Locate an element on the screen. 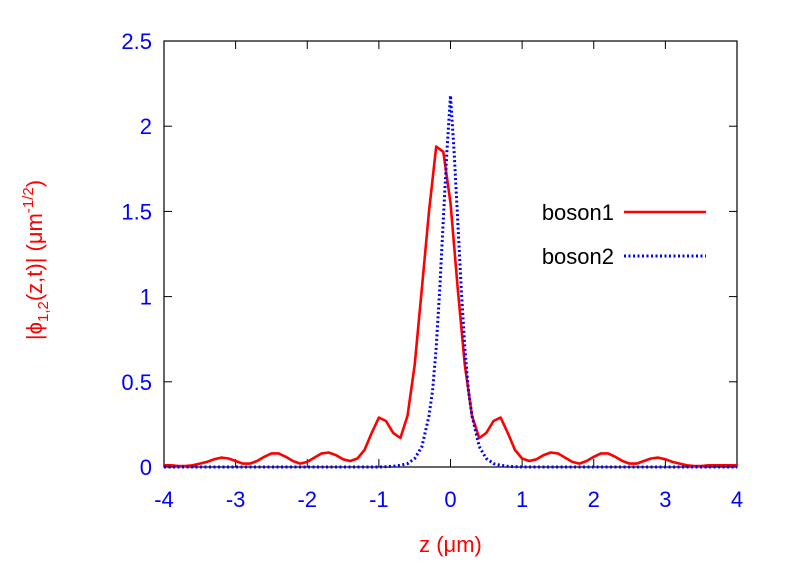 The width and height of the screenshot is (789, 564). y-label-post: ) is located at coordinates (34, 183).